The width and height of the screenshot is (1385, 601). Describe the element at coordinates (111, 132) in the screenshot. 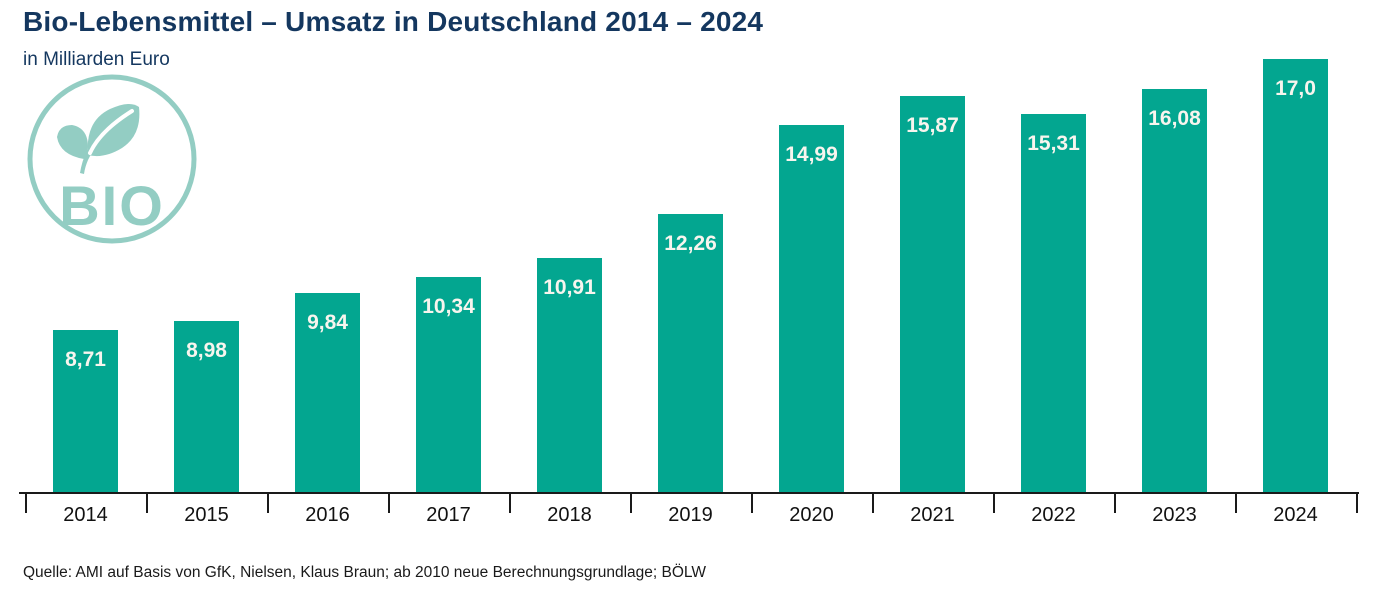

I see `leaf-vein` at that location.